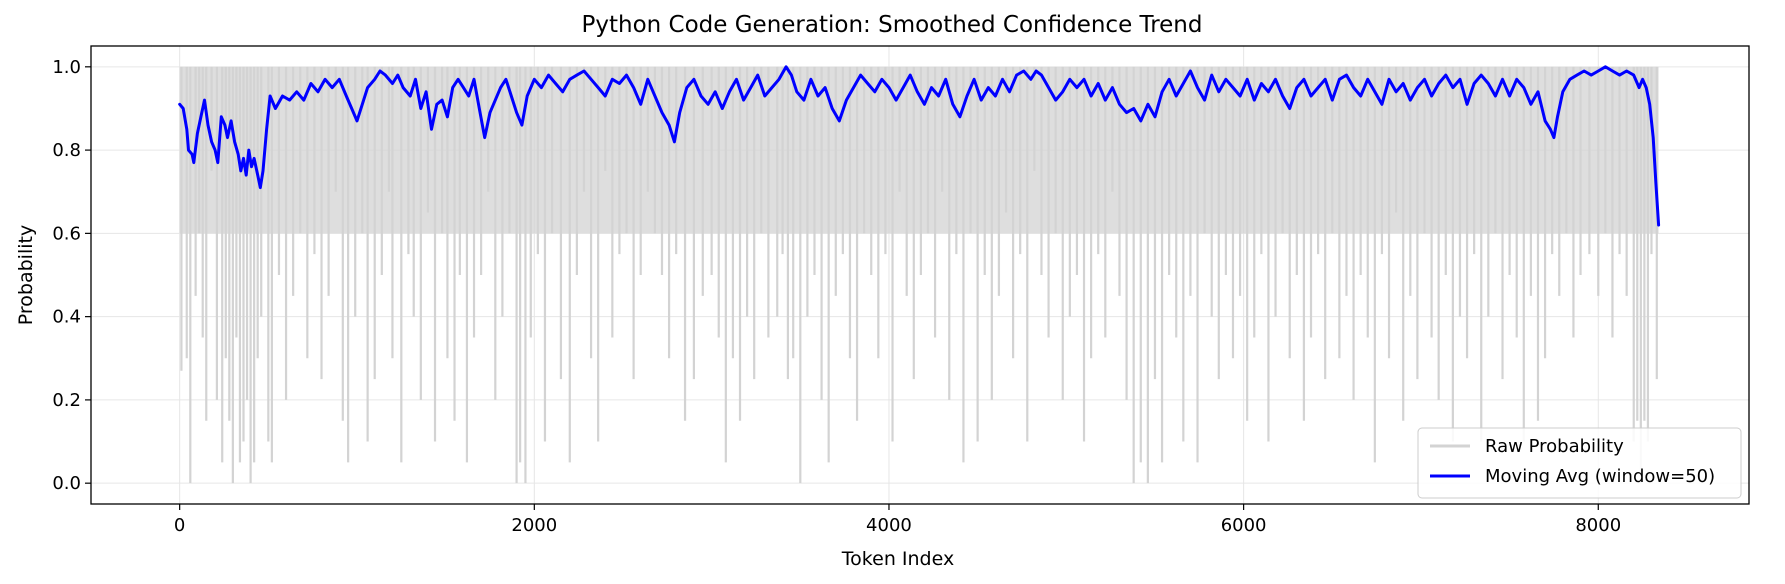 The width and height of the screenshot is (1785, 584). I want to click on x-tick-label: 4000, so click(889, 525).